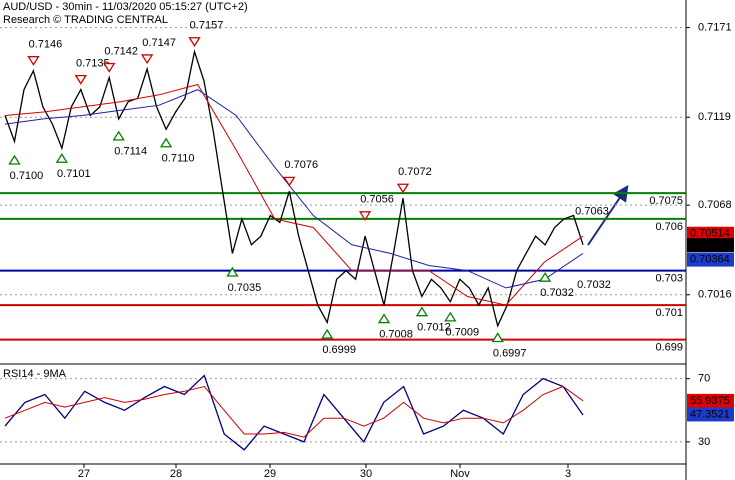  I want to click on y-tick-label: 0.7016, so click(715, 295).